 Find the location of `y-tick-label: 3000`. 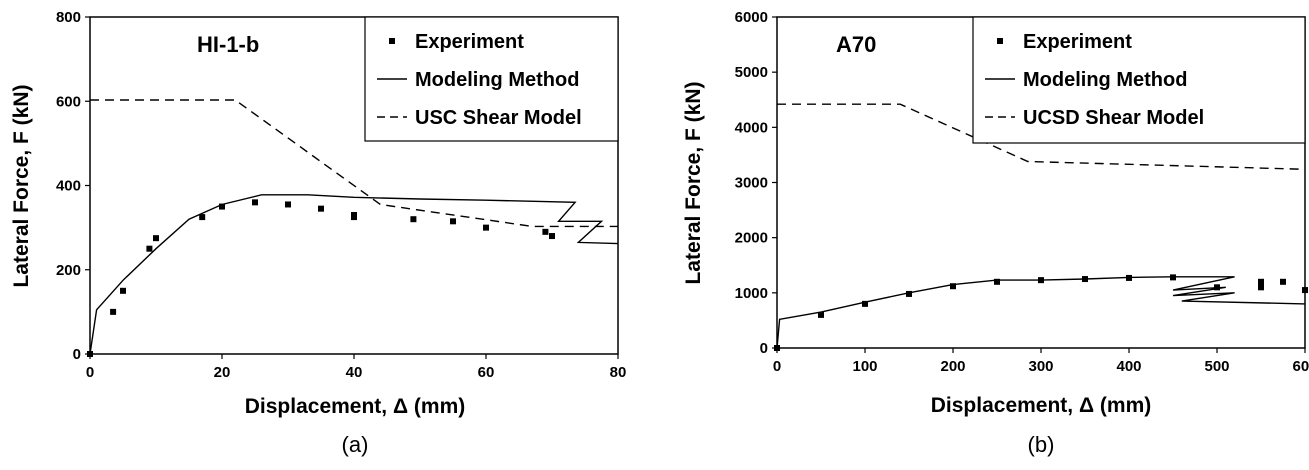

y-tick-label: 3000 is located at coordinates (751, 183).